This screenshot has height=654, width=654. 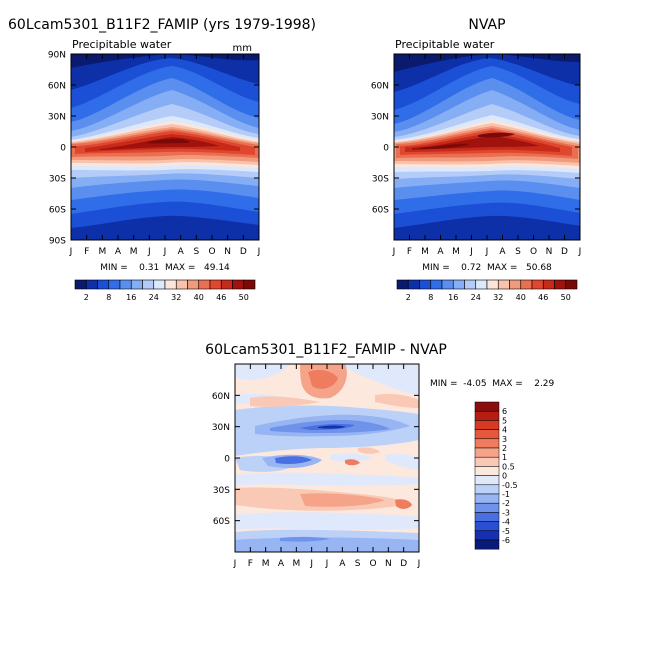 What do you see at coordinates (504, 439) in the screenshot?
I see `diff-colorbar-label: 3` at bounding box center [504, 439].